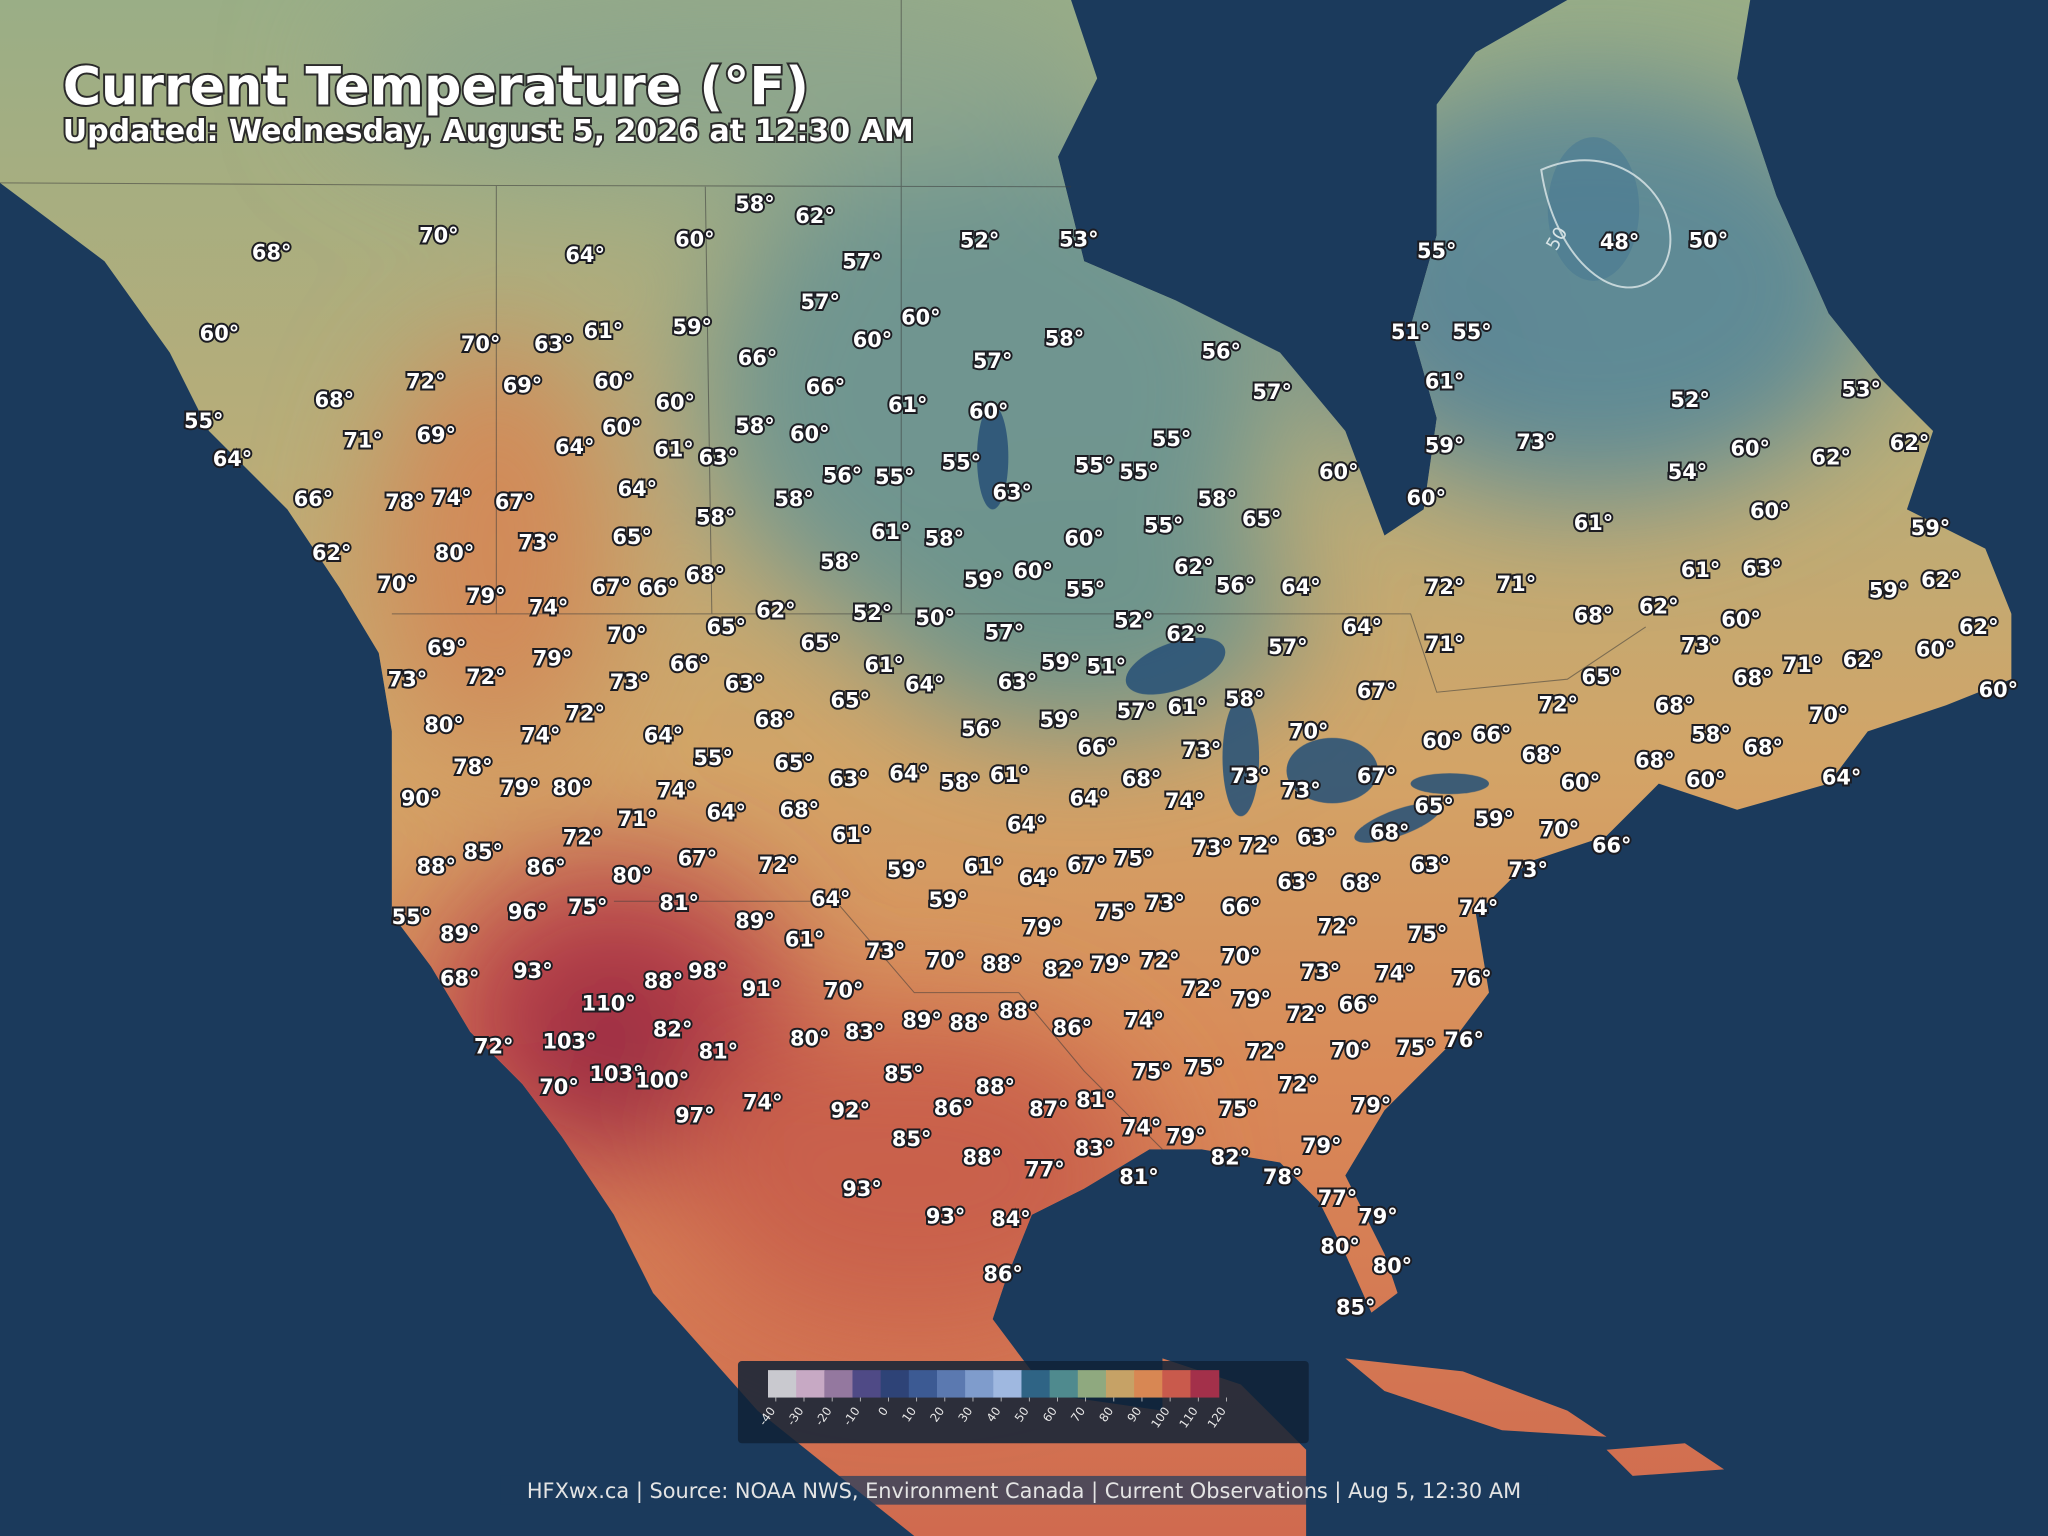 The image size is (2048, 1536). What do you see at coordinates (1377, 691) in the screenshot?
I see `temperature-label: 67°` at bounding box center [1377, 691].